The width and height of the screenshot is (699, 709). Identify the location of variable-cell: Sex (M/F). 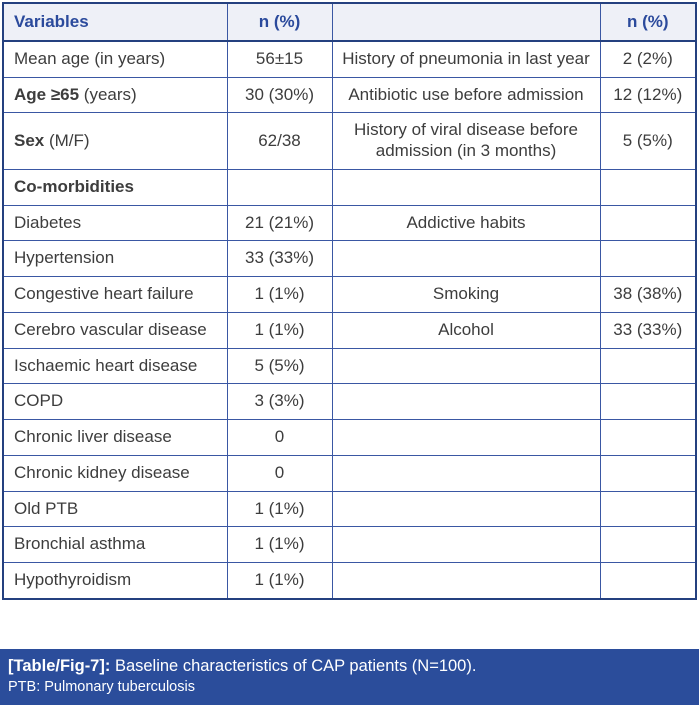
(115, 141).